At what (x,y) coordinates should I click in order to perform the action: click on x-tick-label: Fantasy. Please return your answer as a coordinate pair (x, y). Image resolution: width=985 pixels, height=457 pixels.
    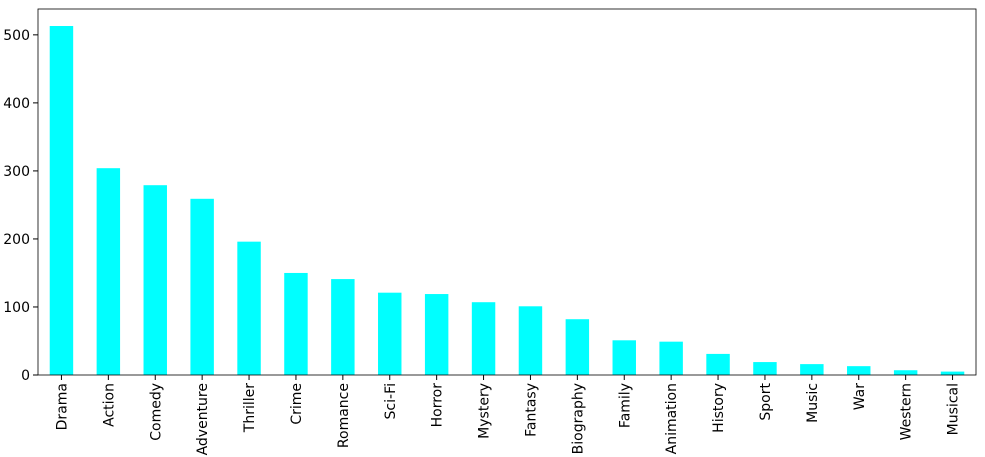
    Looking at the image, I should click on (531, 410).